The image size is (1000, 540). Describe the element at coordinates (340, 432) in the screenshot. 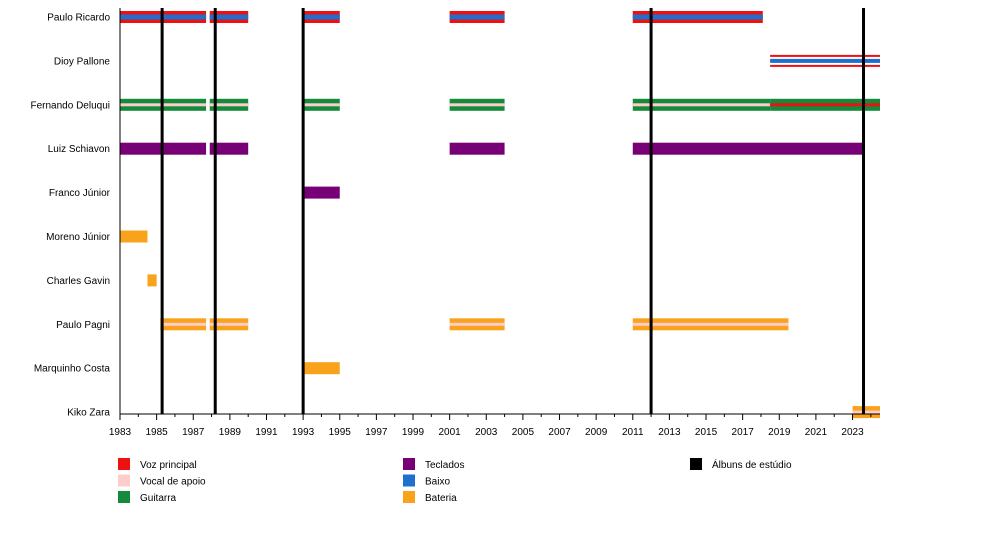

I see `x-tick-label: 1995` at that location.